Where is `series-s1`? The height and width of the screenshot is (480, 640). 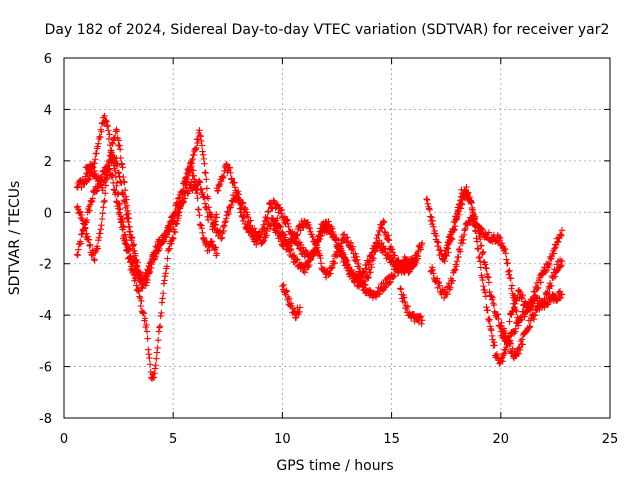 series-s1 is located at coordinates (147, 255).